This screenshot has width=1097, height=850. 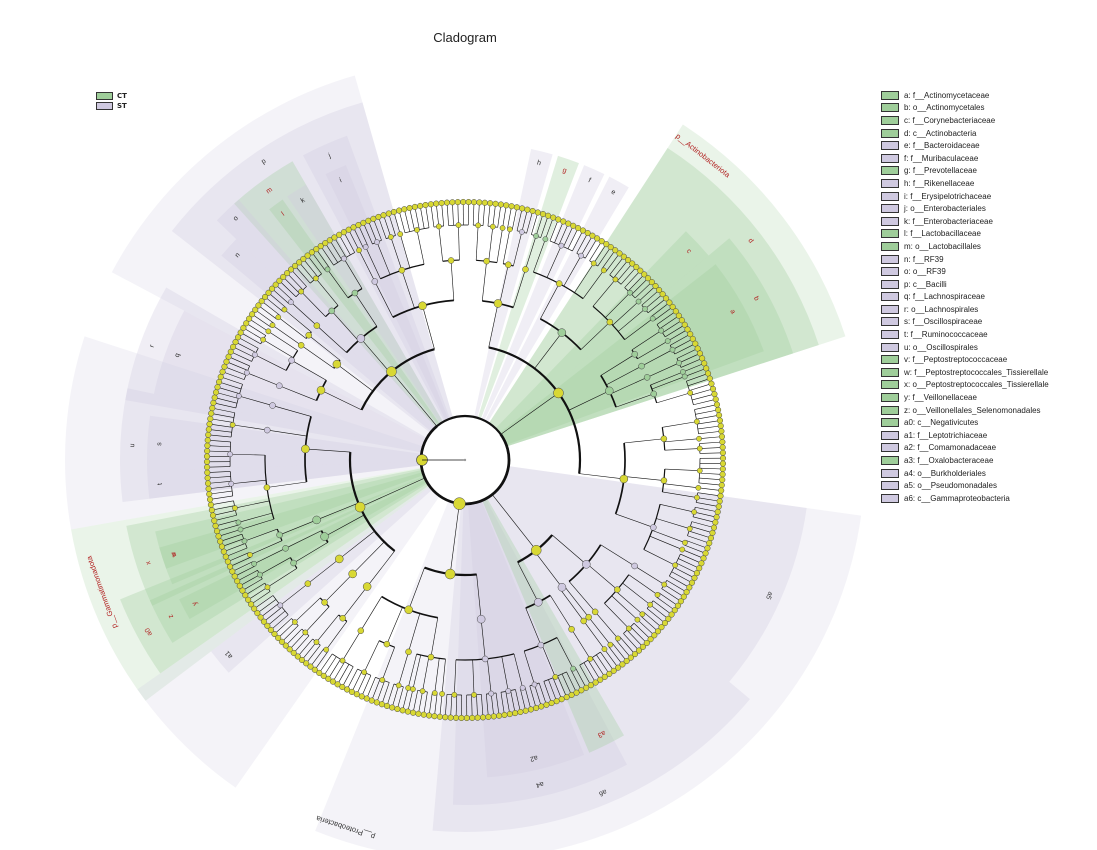 I want to click on clade-label-w: w, so click(x=174, y=554).